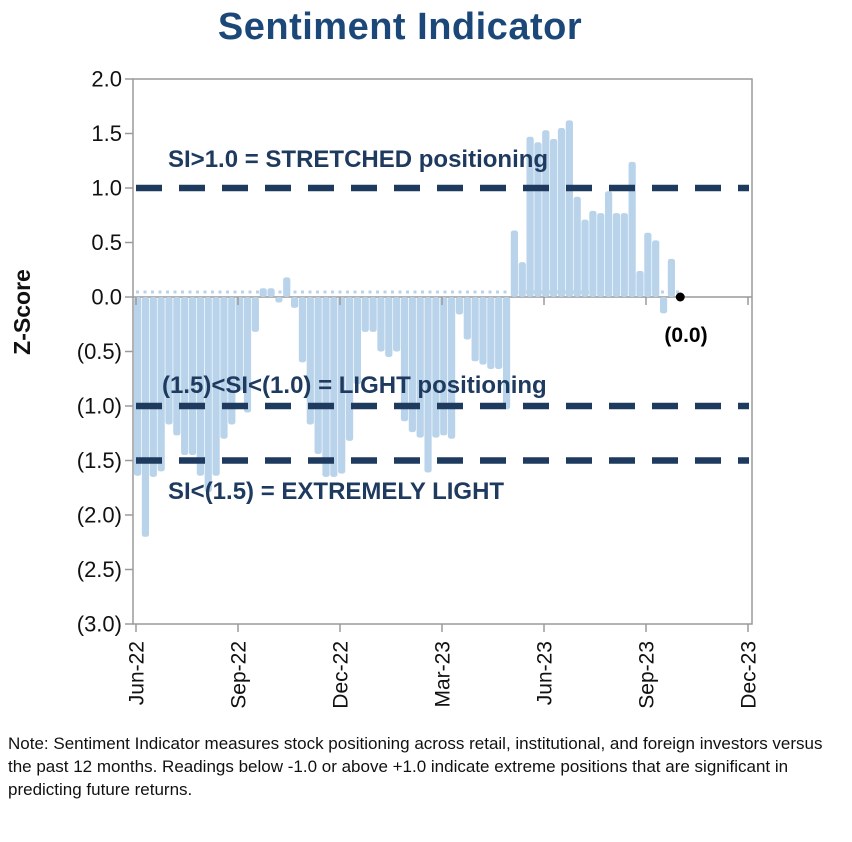 The height and width of the screenshot is (842, 852). I want to click on y-tick-label: 0.5, so click(106, 242).